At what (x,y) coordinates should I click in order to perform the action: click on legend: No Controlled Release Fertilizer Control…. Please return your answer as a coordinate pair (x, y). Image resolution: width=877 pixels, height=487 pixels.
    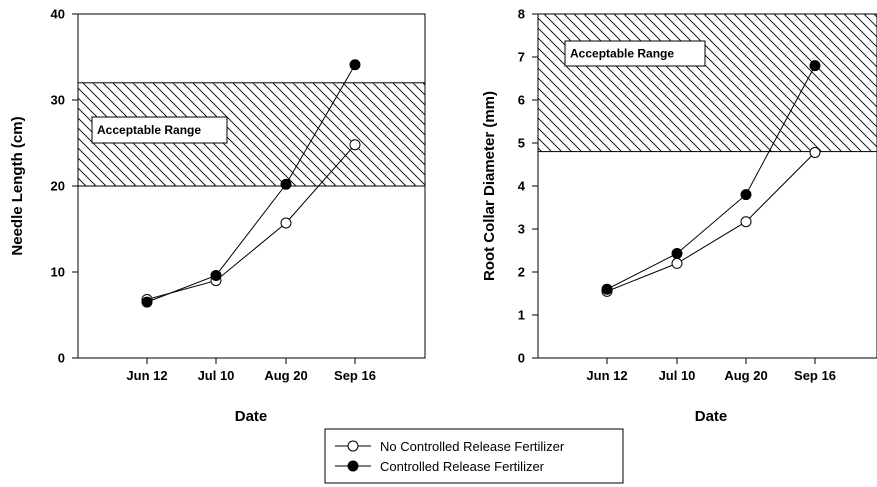
    Looking at the image, I should click on (474, 456).